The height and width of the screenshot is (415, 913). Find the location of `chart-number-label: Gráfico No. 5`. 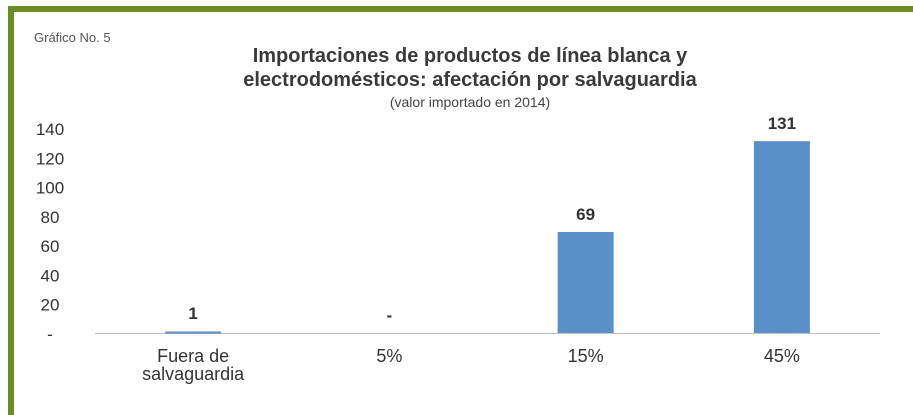

chart-number-label: Gráfico No. 5 is located at coordinates (72, 37).